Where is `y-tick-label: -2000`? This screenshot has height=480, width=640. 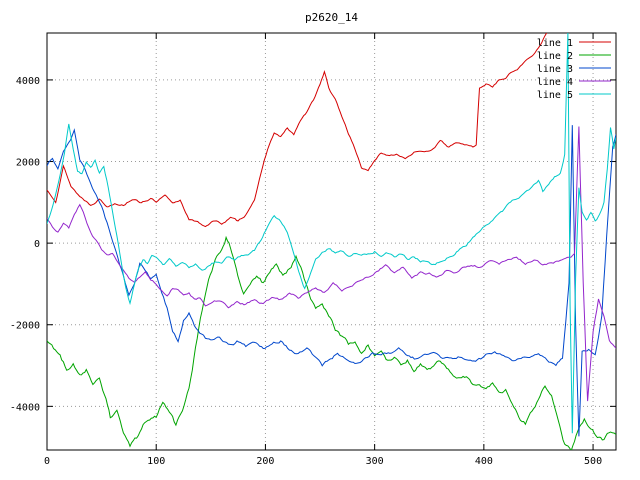 y-tick-label: -2000 is located at coordinates (25, 326).